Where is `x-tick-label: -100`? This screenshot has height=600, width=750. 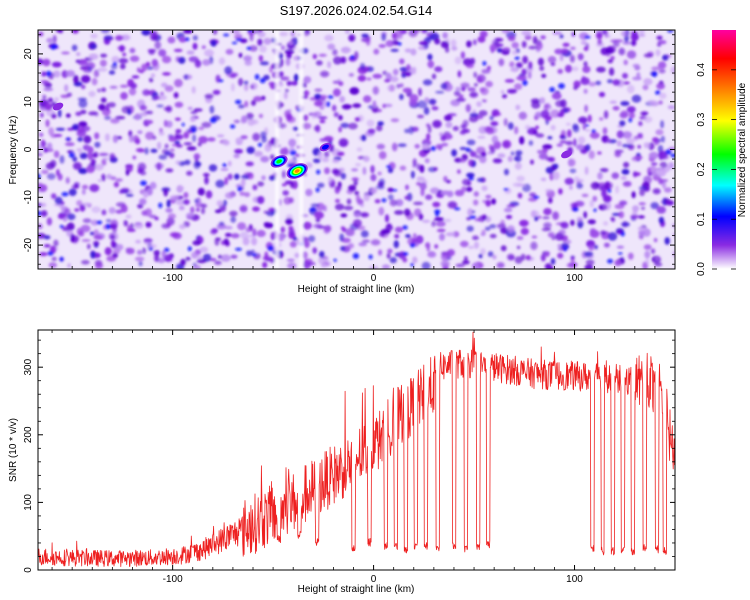 x-tick-label: -100 is located at coordinates (173, 278).